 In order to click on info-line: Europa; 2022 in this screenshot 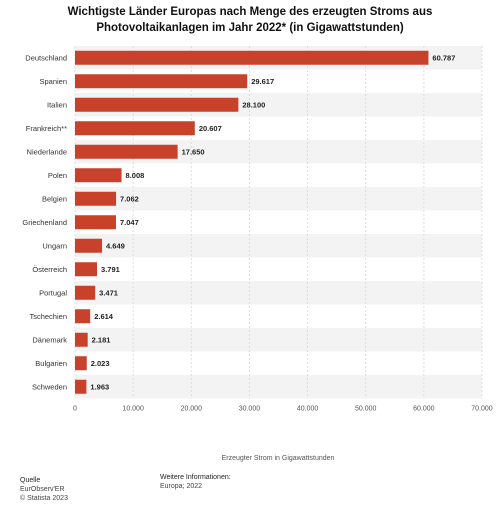, I will do `click(181, 486)`.